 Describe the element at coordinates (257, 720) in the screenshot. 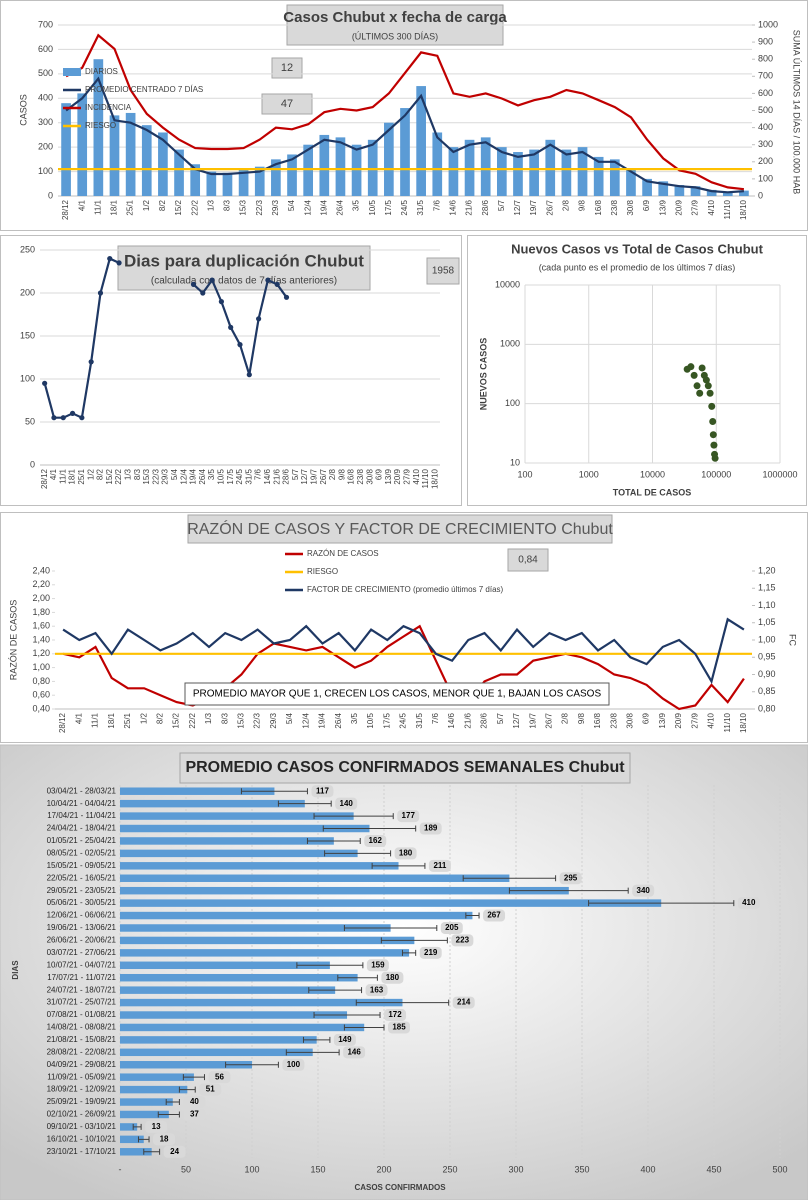

I see `x-tick-label: 22/3` at that location.